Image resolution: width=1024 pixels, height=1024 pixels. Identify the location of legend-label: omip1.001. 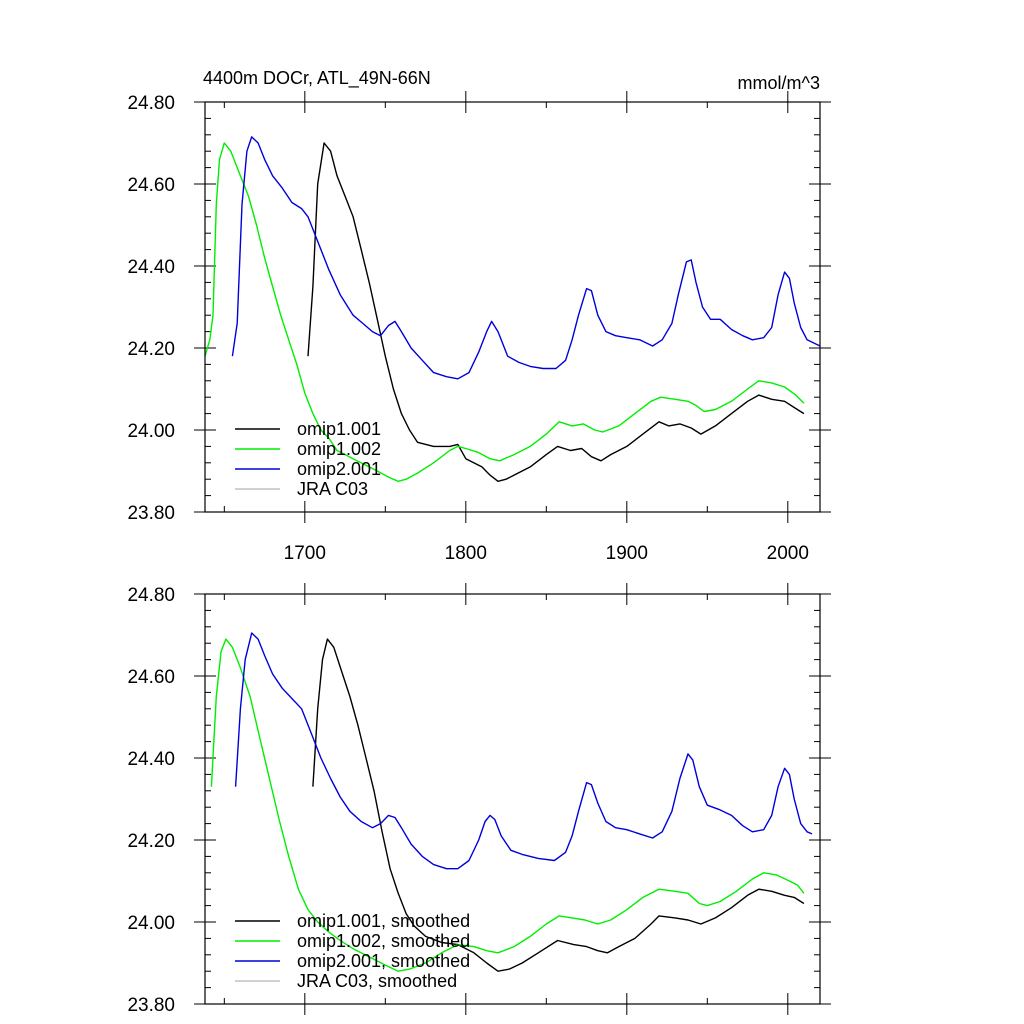
(339, 429).